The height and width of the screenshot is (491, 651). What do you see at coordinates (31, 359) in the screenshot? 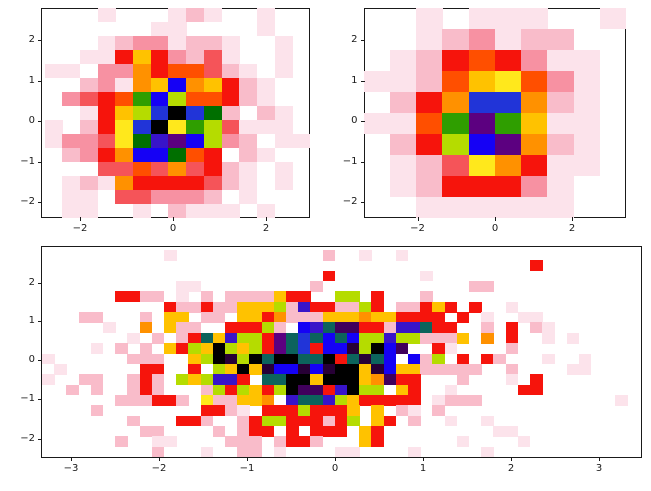
I see `y-axis-tick-label: 0` at bounding box center [31, 359].